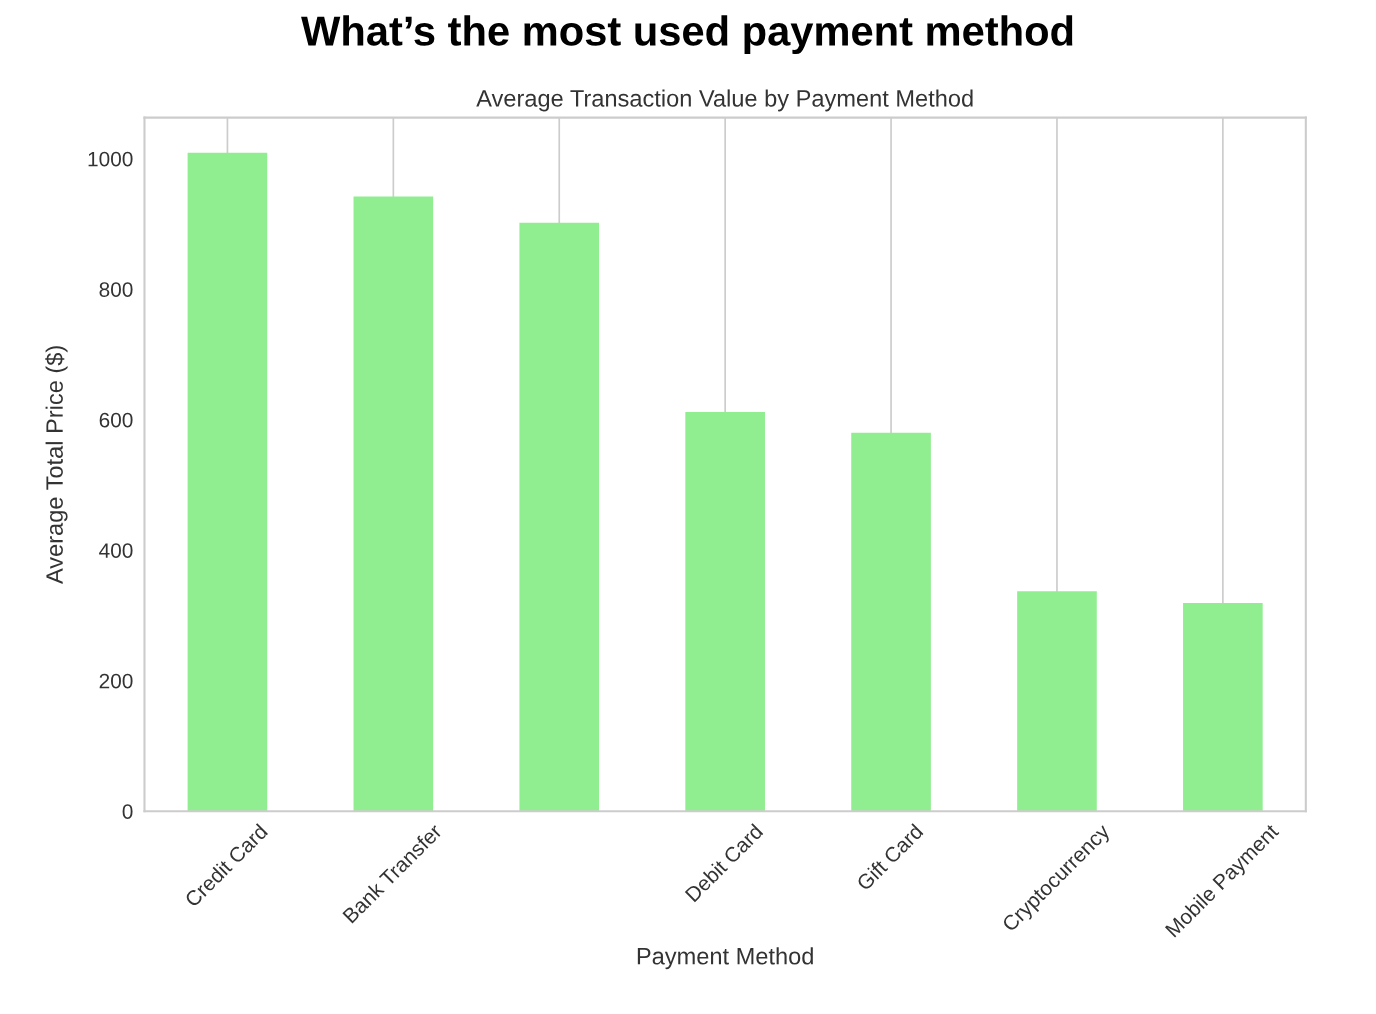 The width and height of the screenshot is (1376, 1014). What do you see at coordinates (687, 35) in the screenshot?
I see `chart-title: What’s the most used payment method` at bounding box center [687, 35].